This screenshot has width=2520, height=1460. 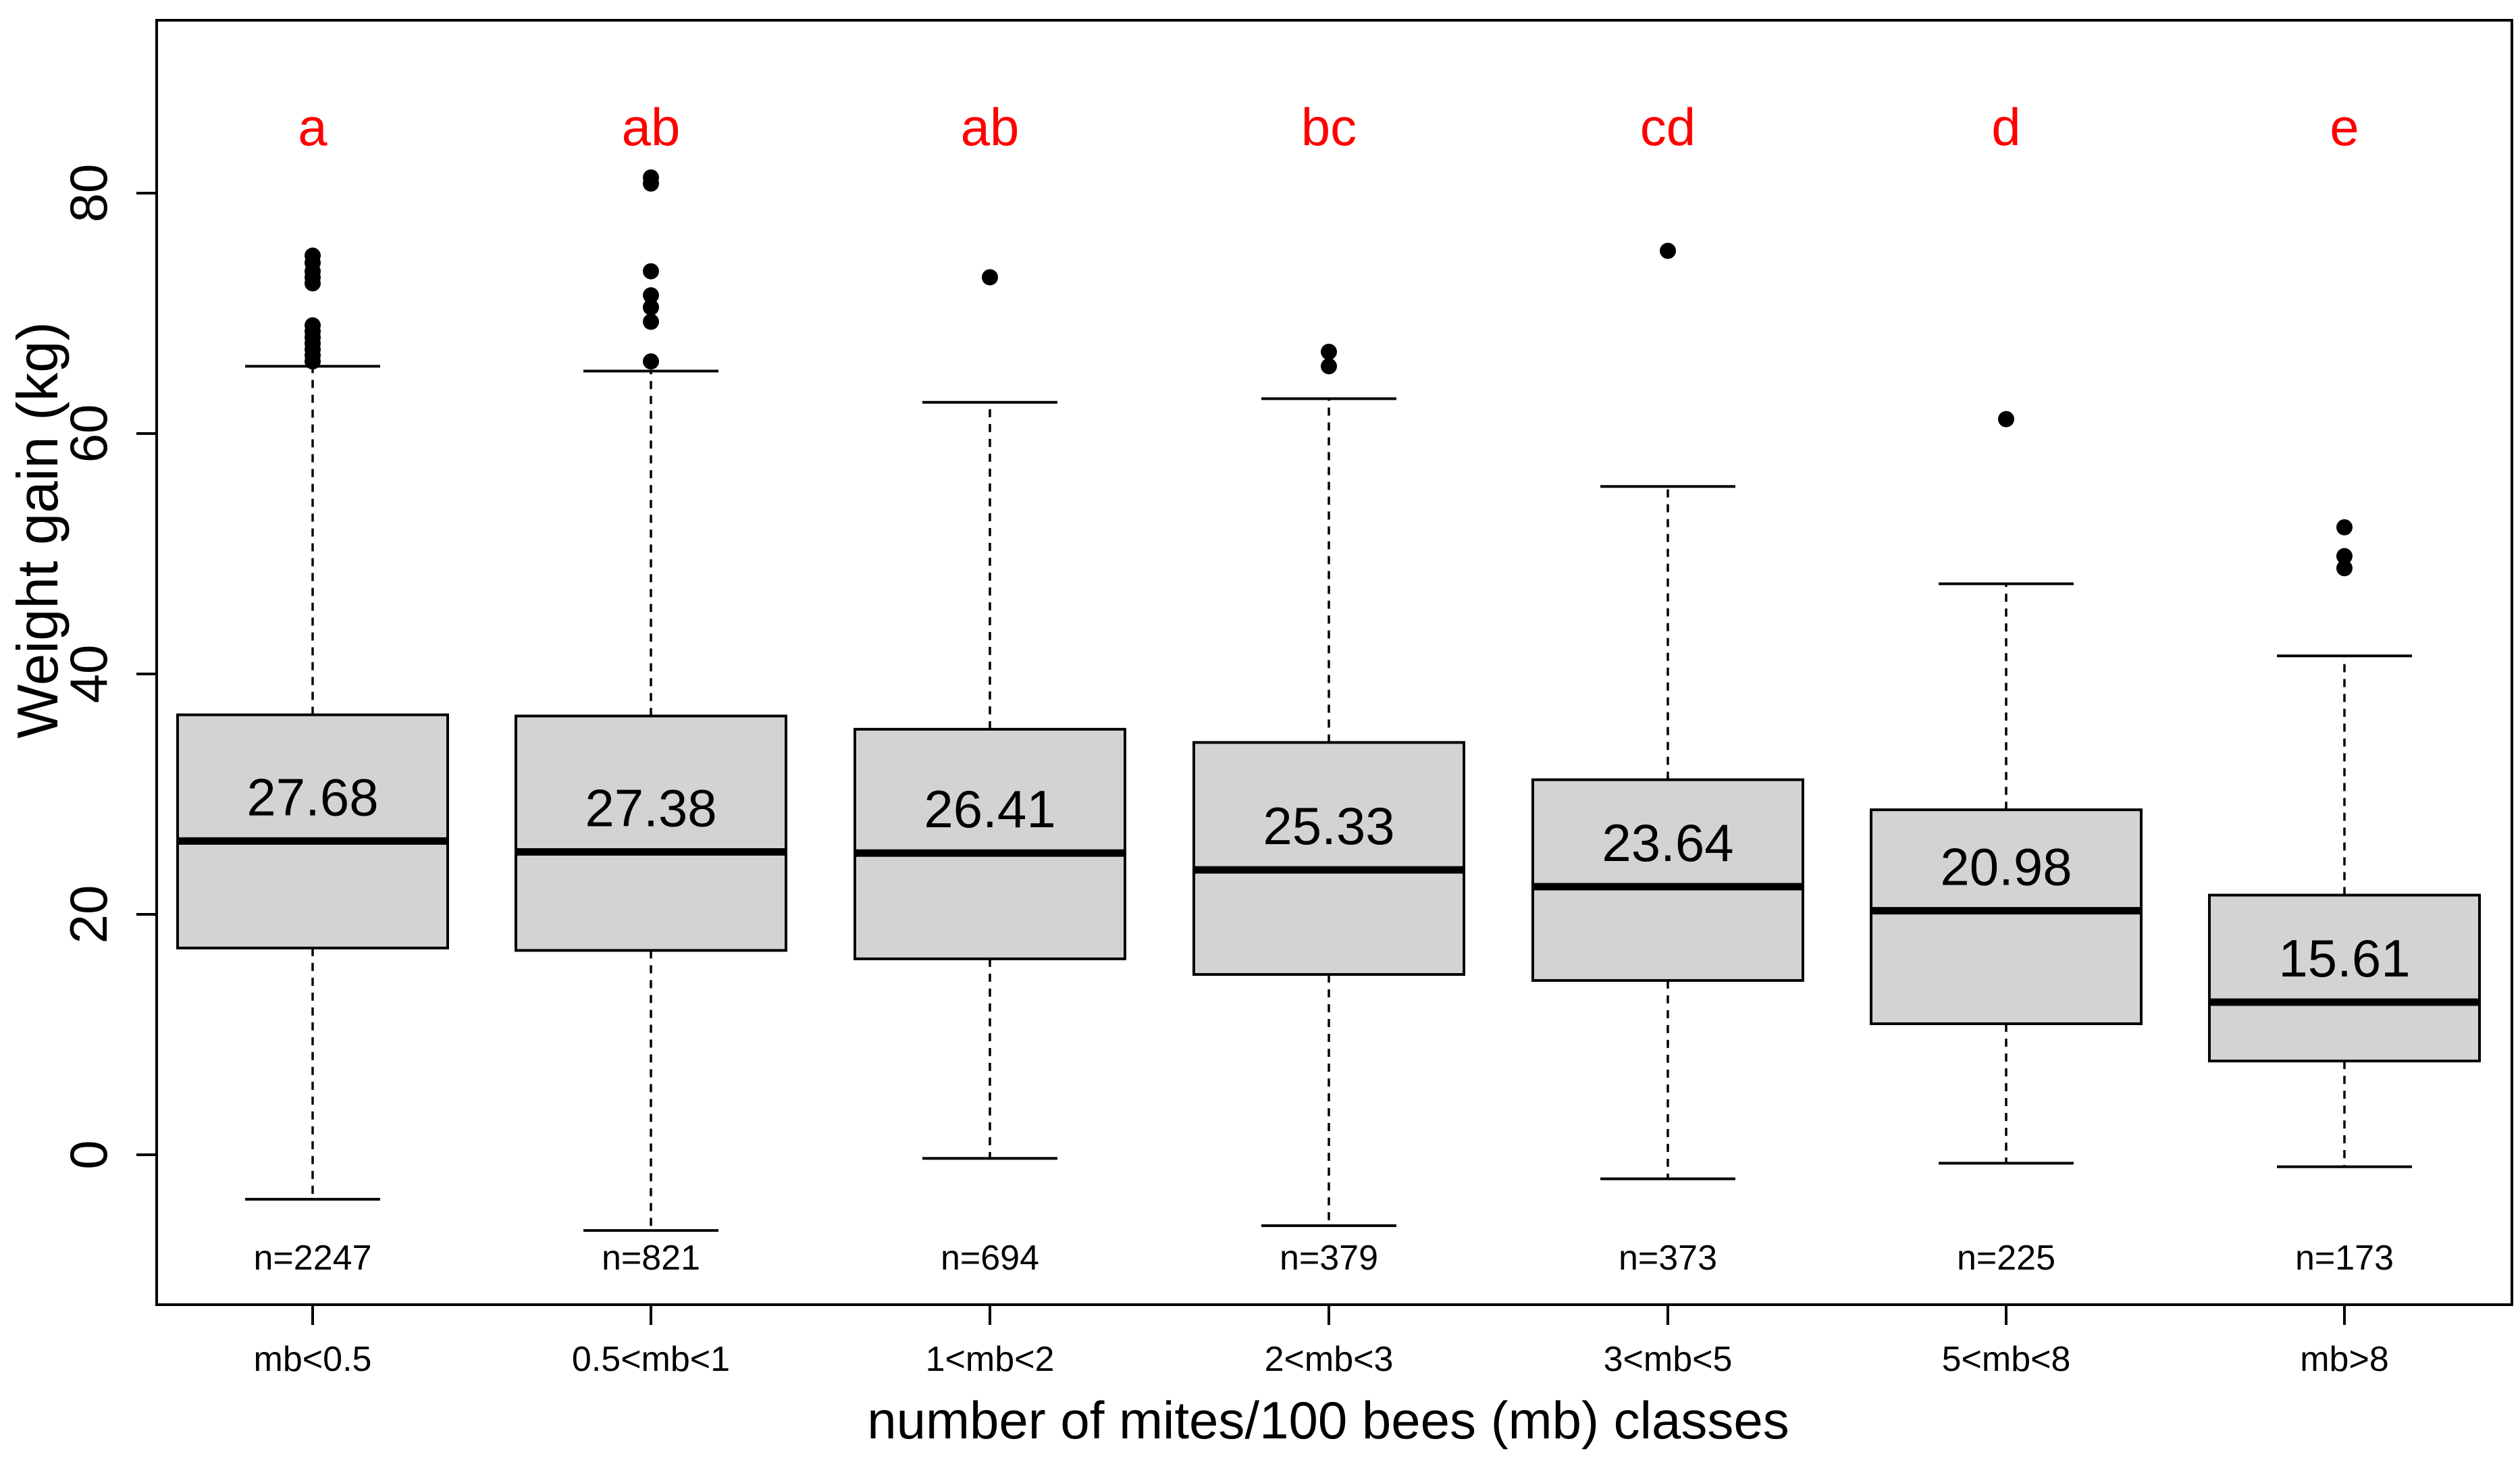 I want to click on y-tick-label: 80, so click(x=88, y=193).